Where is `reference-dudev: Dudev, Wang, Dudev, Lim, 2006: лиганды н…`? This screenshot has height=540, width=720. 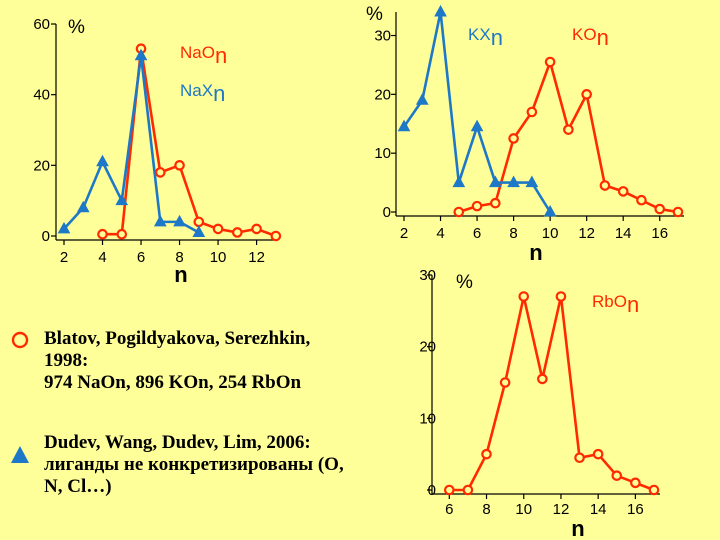
reference-dudev: Dudev, Wang, Dudev, Lim, 2006: лиганды н… is located at coordinates (229, 465).